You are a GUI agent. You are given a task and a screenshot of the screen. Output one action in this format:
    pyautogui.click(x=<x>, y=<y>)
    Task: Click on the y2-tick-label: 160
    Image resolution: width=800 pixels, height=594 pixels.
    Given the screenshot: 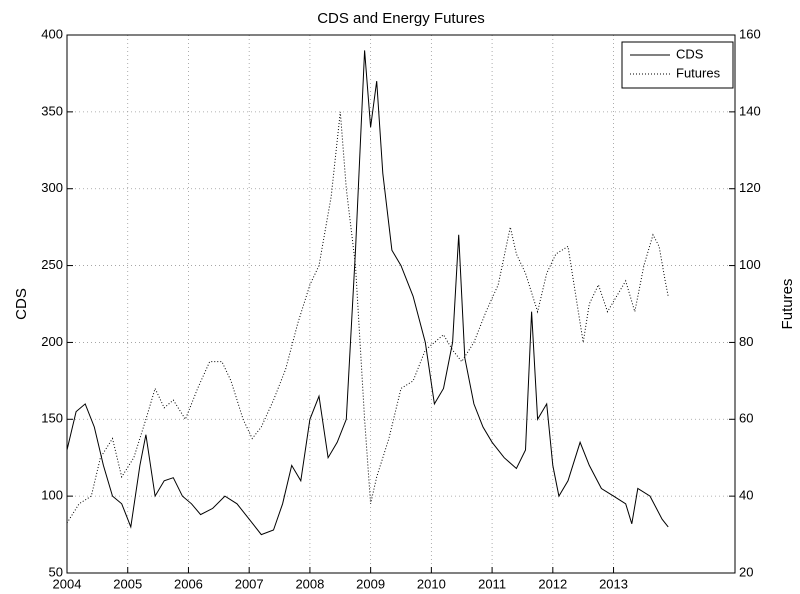 What is the action you would take?
    pyautogui.click(x=750, y=33)
    